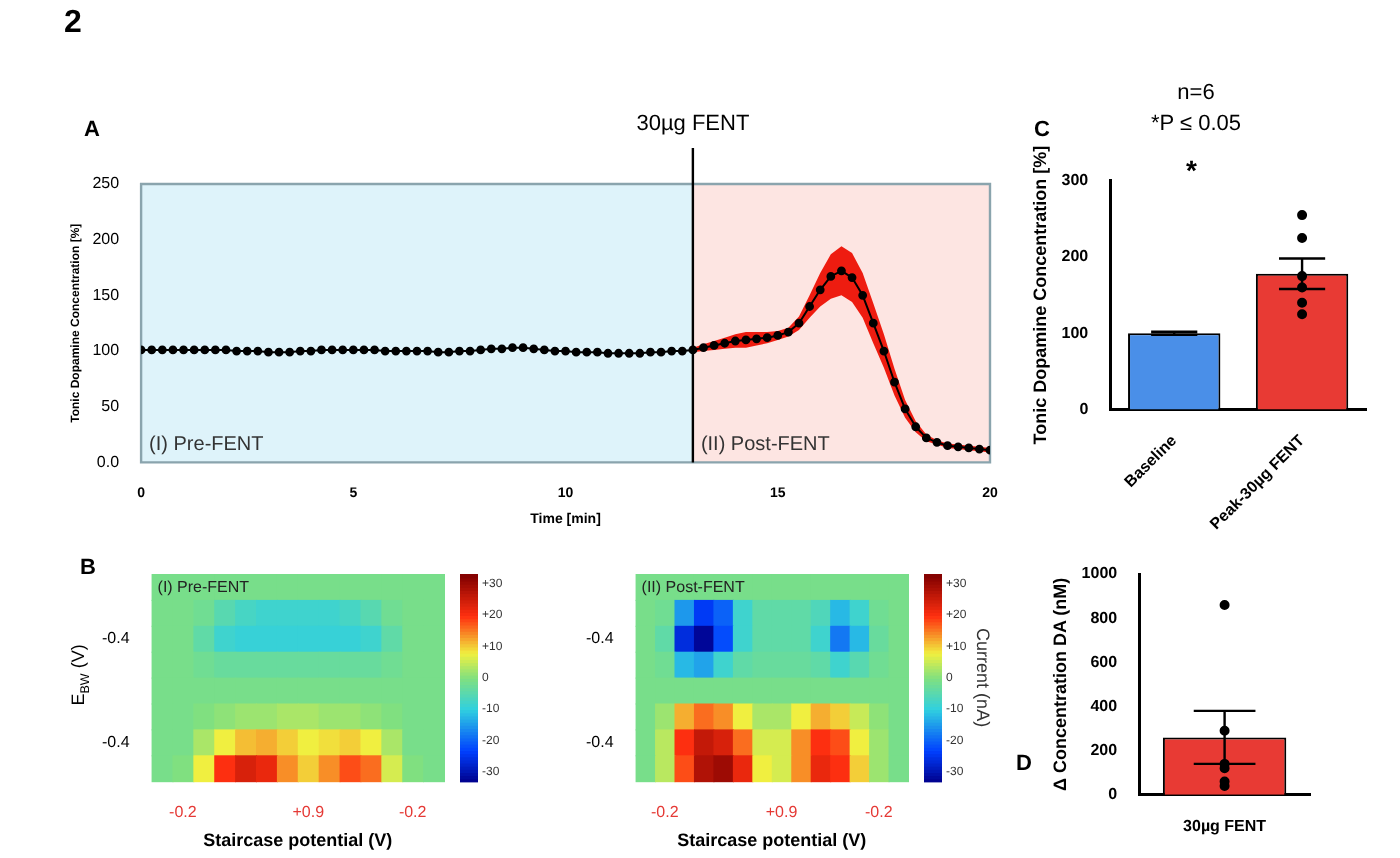  I want to click on chart-title: (I) Pre-FENT, so click(203, 587).